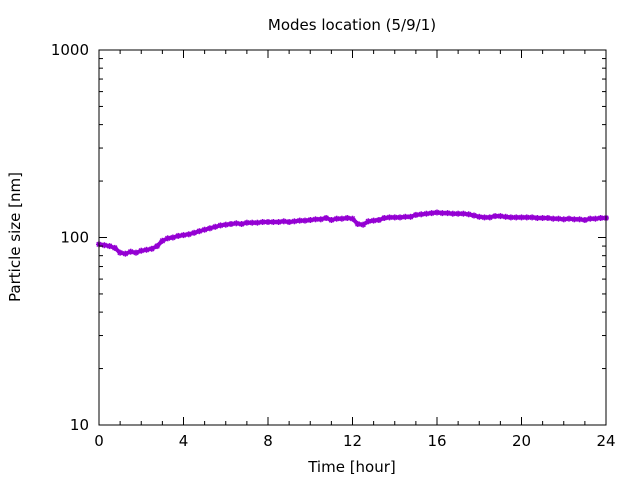 The width and height of the screenshot is (640, 480). What do you see at coordinates (74, 238) in the screenshot?
I see `y-tick-label: 100` at bounding box center [74, 238].